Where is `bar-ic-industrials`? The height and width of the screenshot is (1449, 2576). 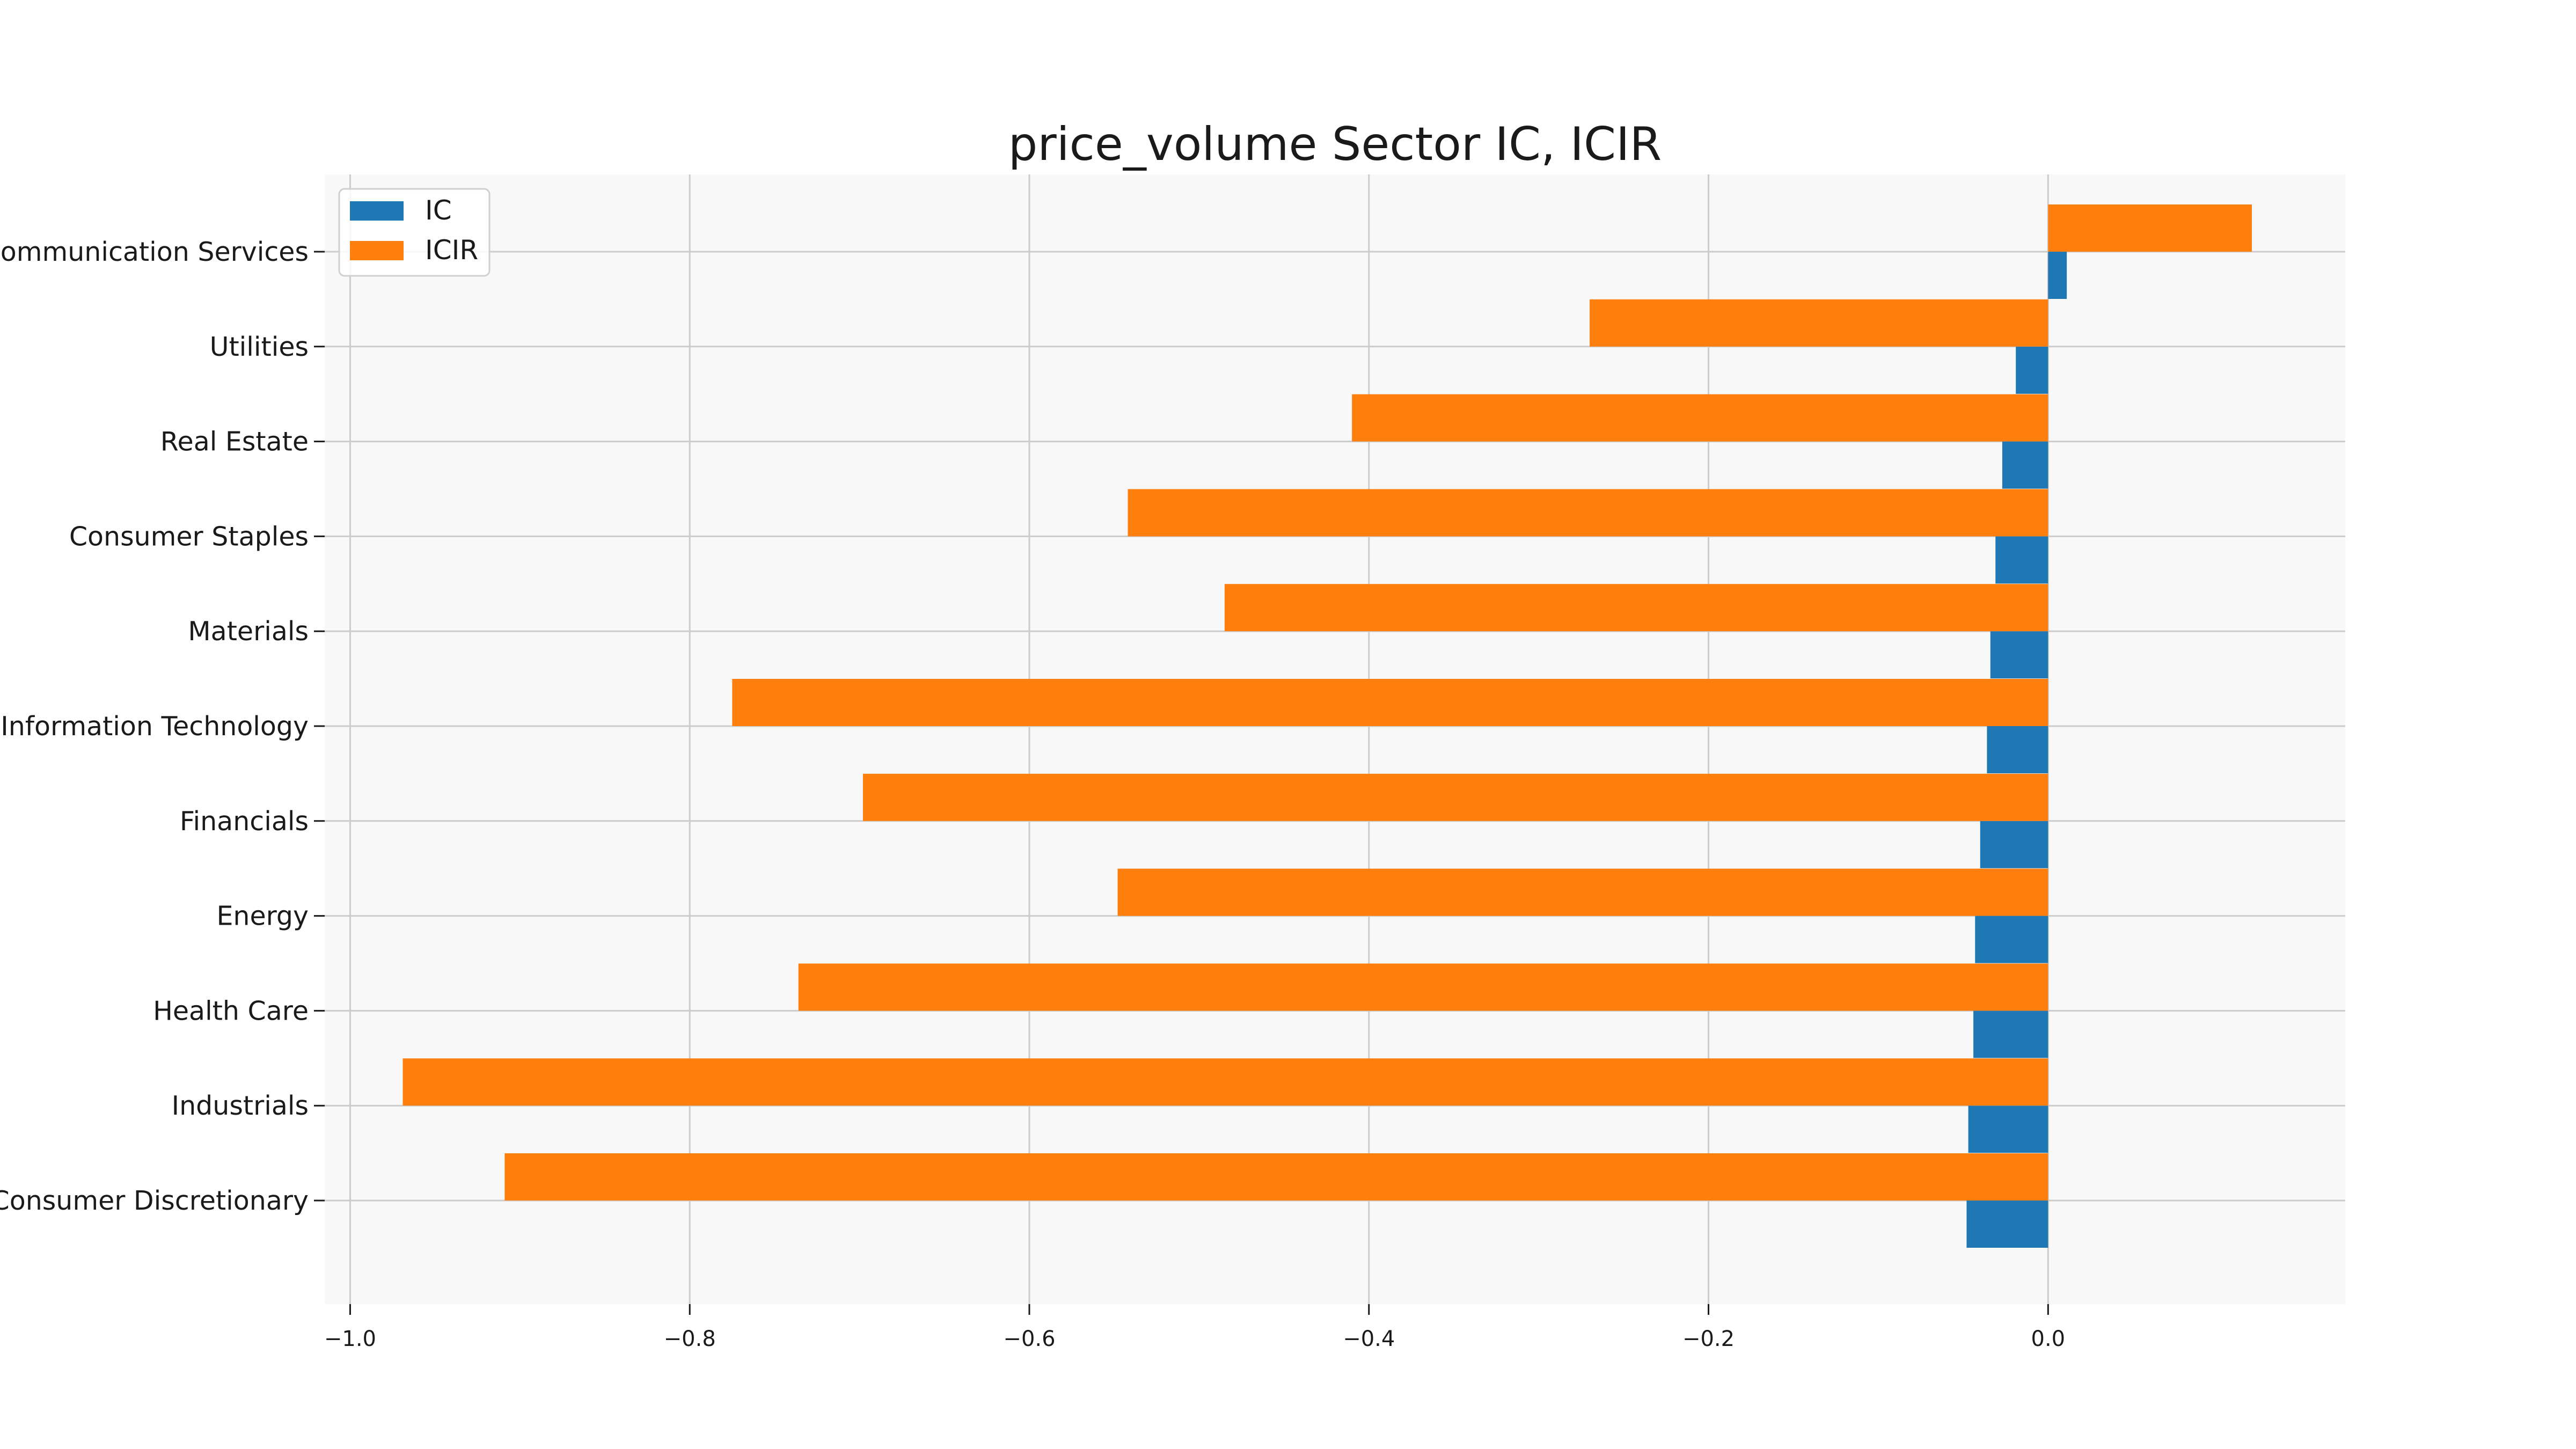
bar-ic-industrials is located at coordinates (2008, 1129).